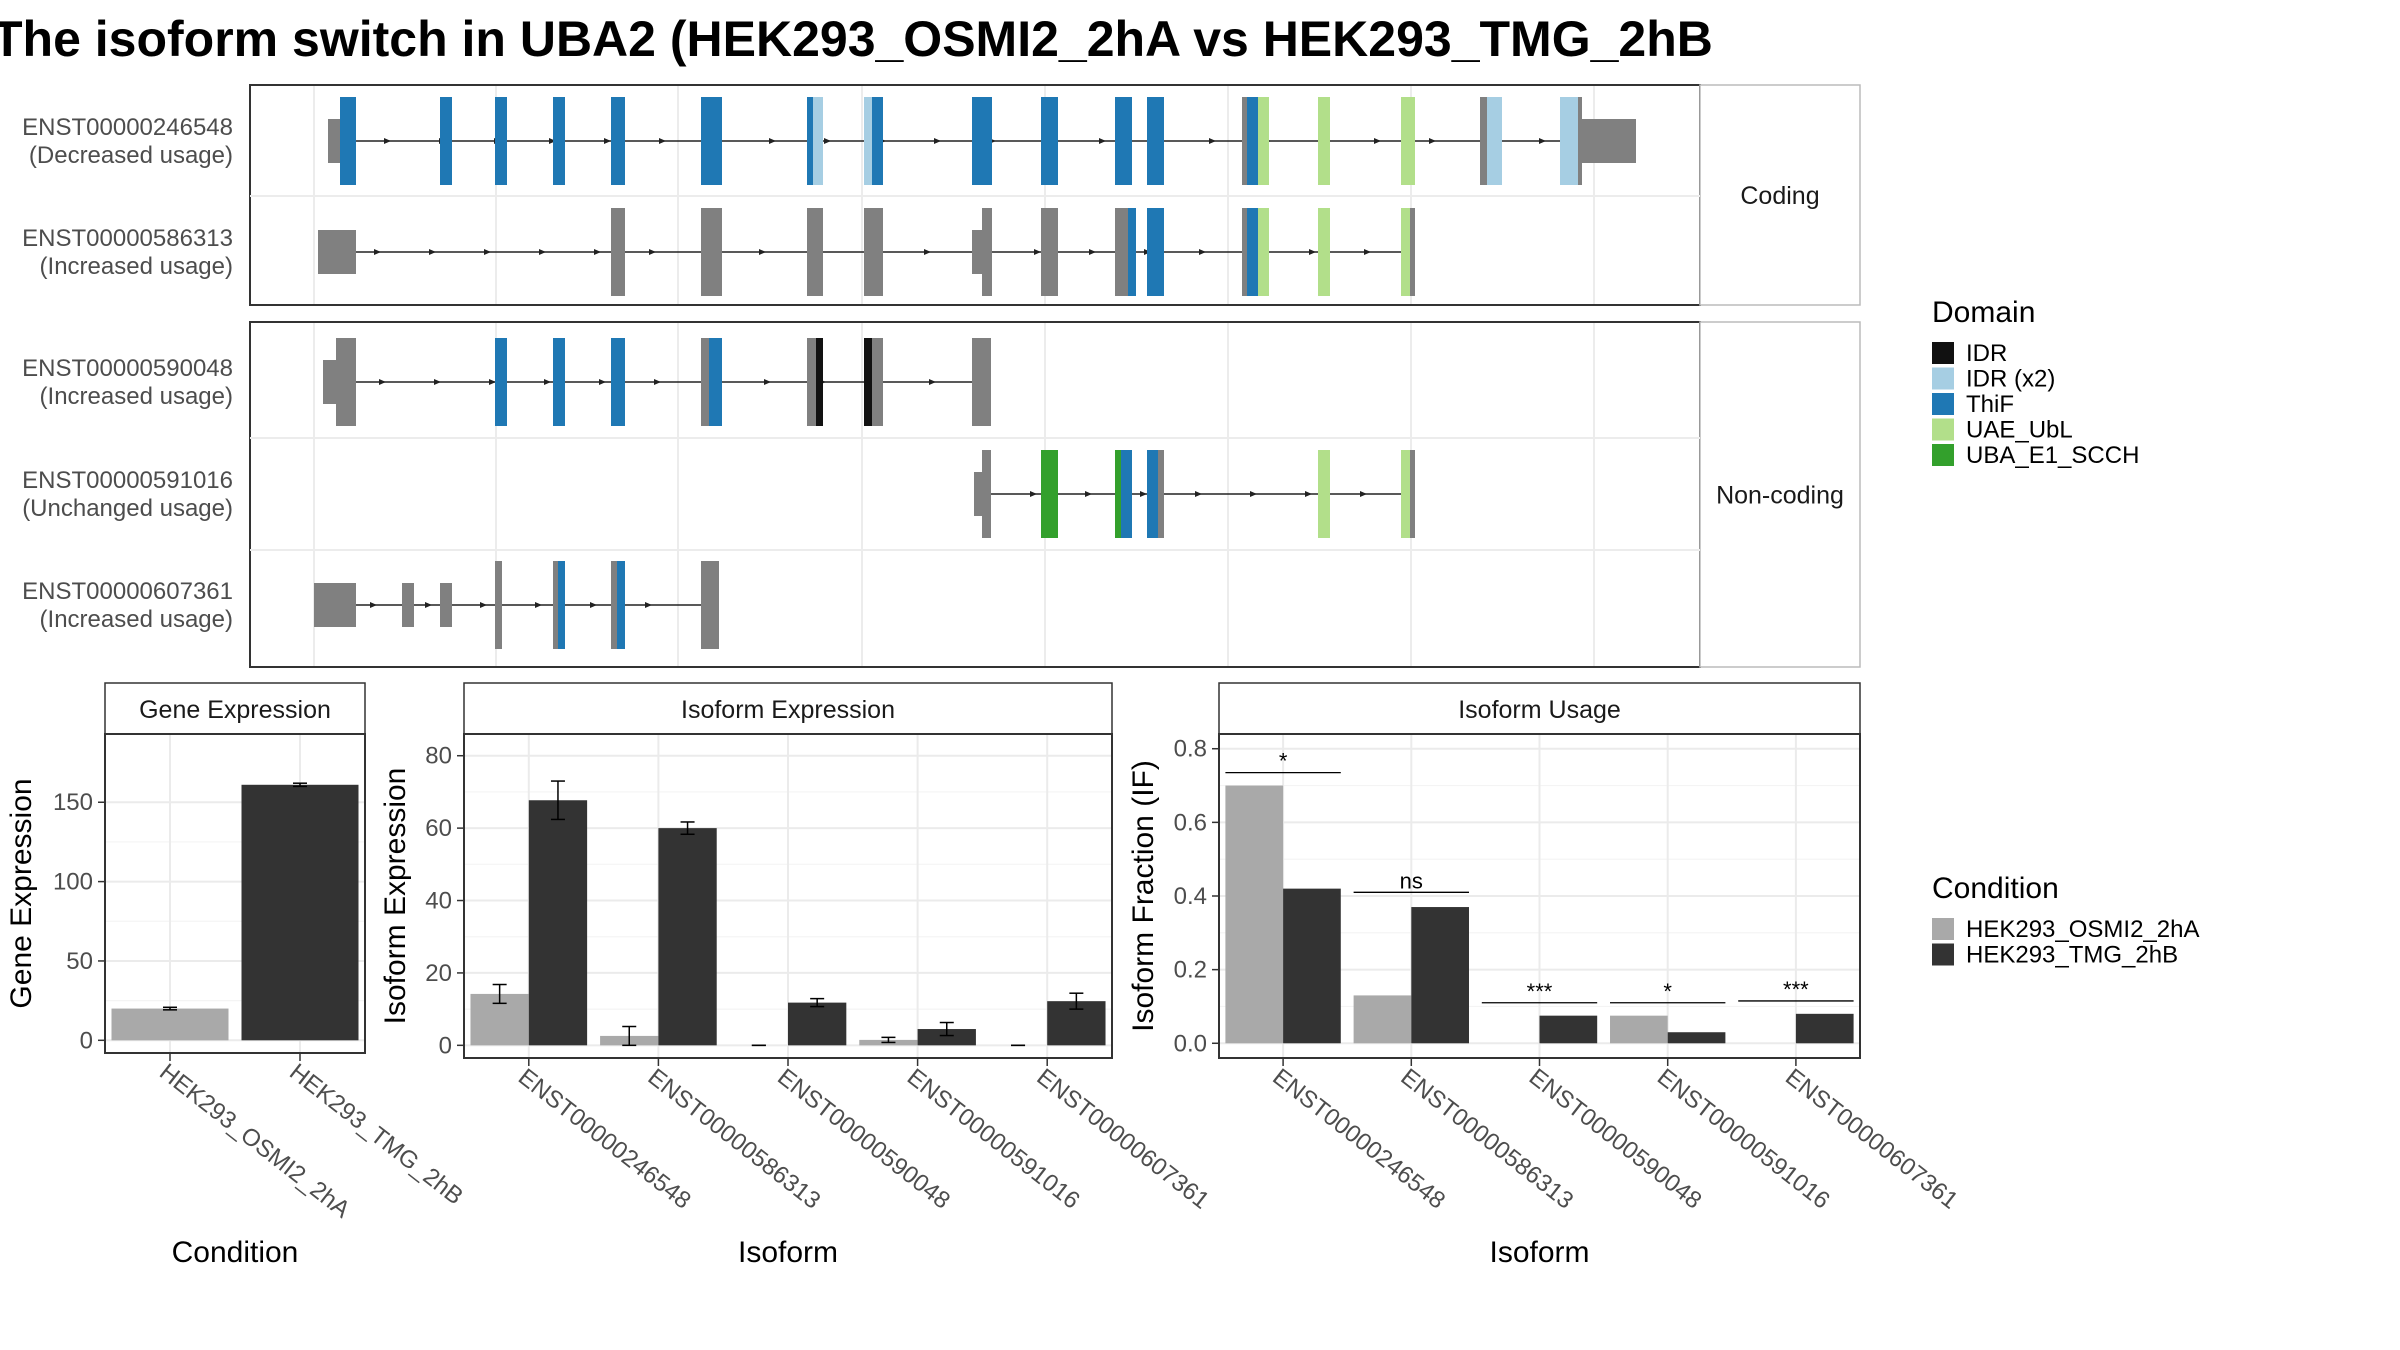 This screenshot has width=2400, height=1350. Describe the element at coordinates (1190, 822) in the screenshot. I see `y-tick-label: 0.6` at that location.